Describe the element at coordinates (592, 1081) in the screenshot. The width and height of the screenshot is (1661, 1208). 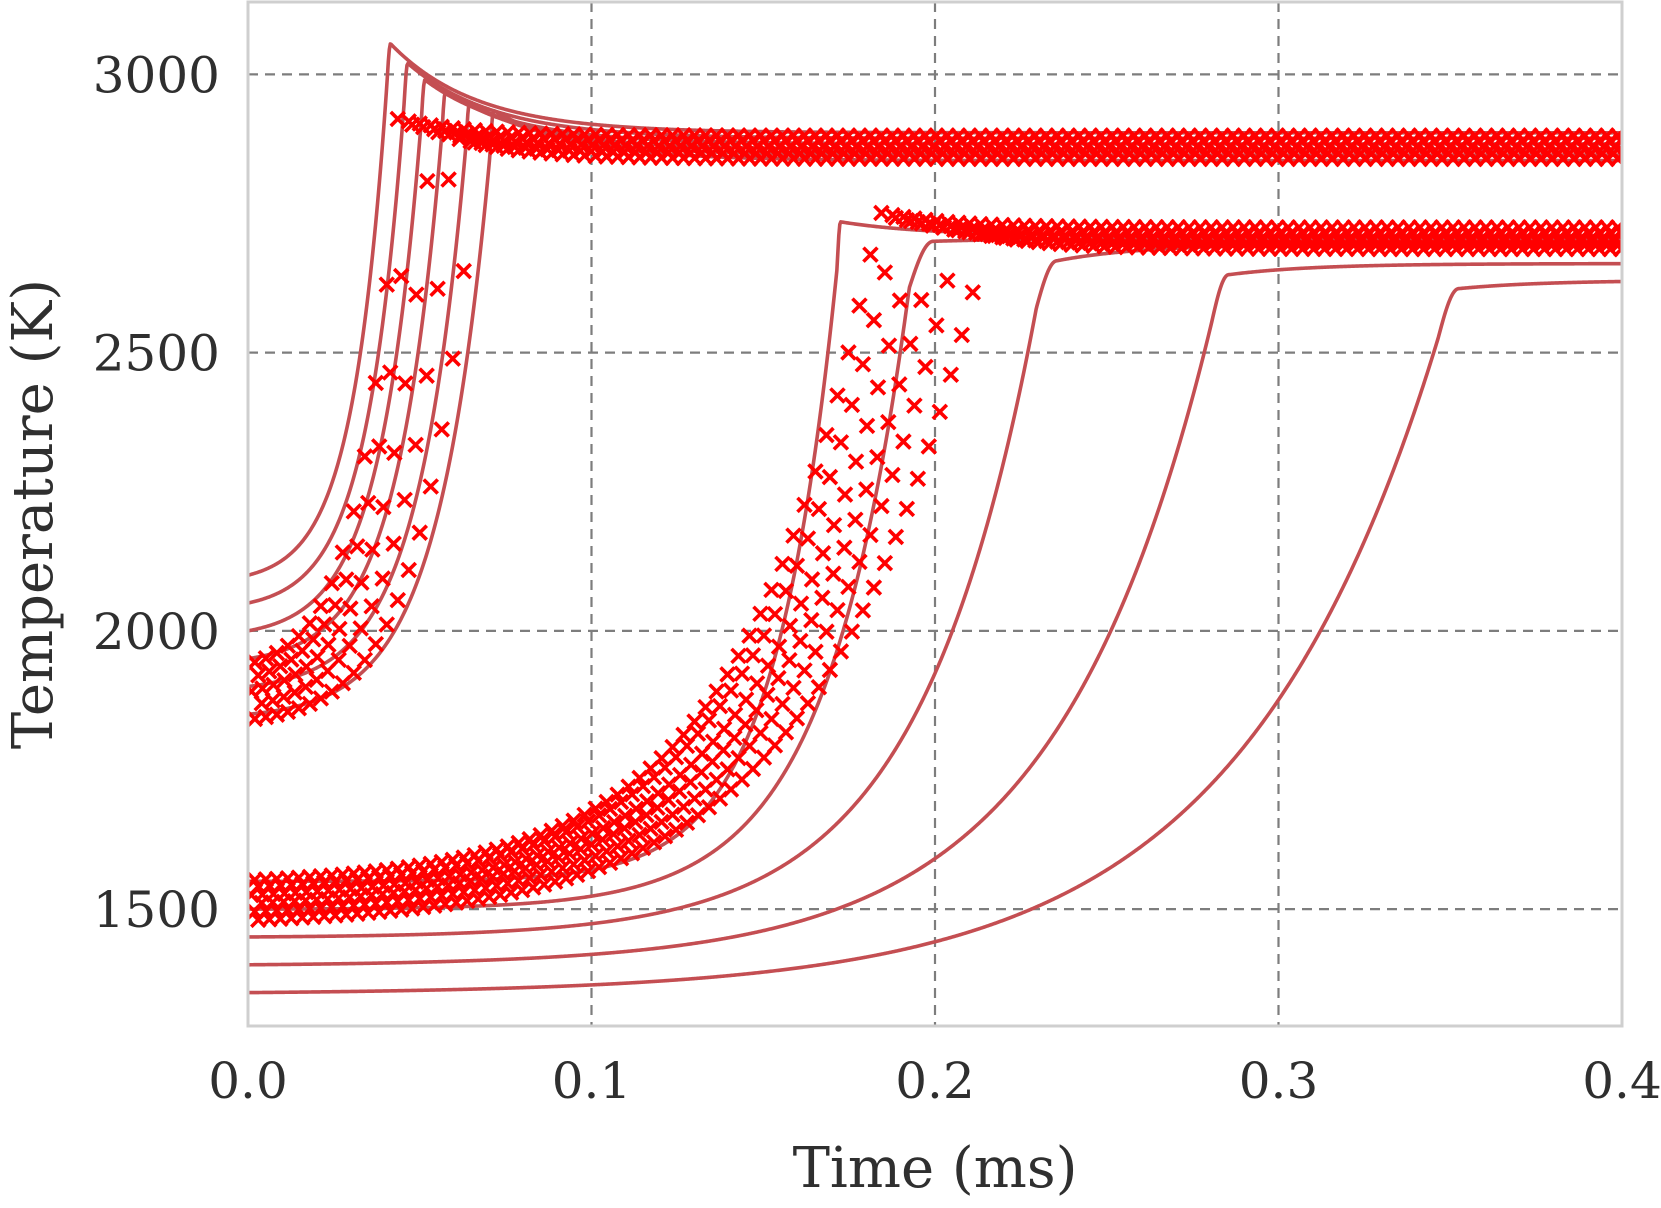
I see `x-tick-label: 0.1` at that location.